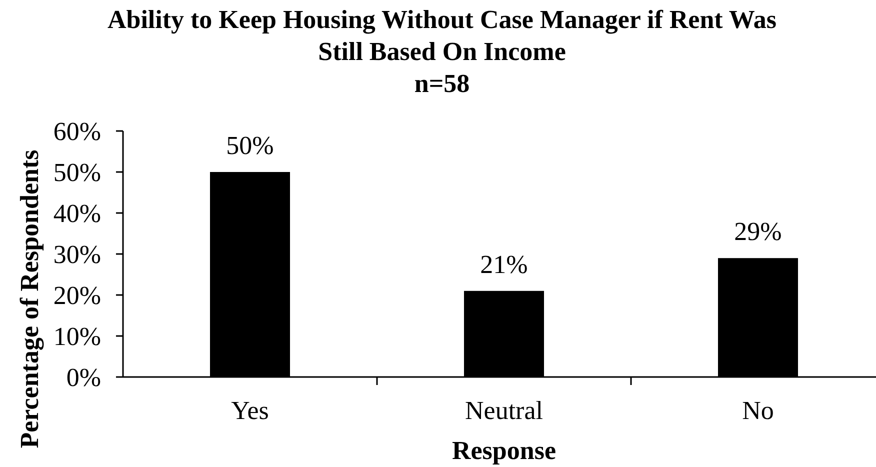  What do you see at coordinates (504, 450) in the screenshot?
I see `x-axis-title: Response` at bounding box center [504, 450].